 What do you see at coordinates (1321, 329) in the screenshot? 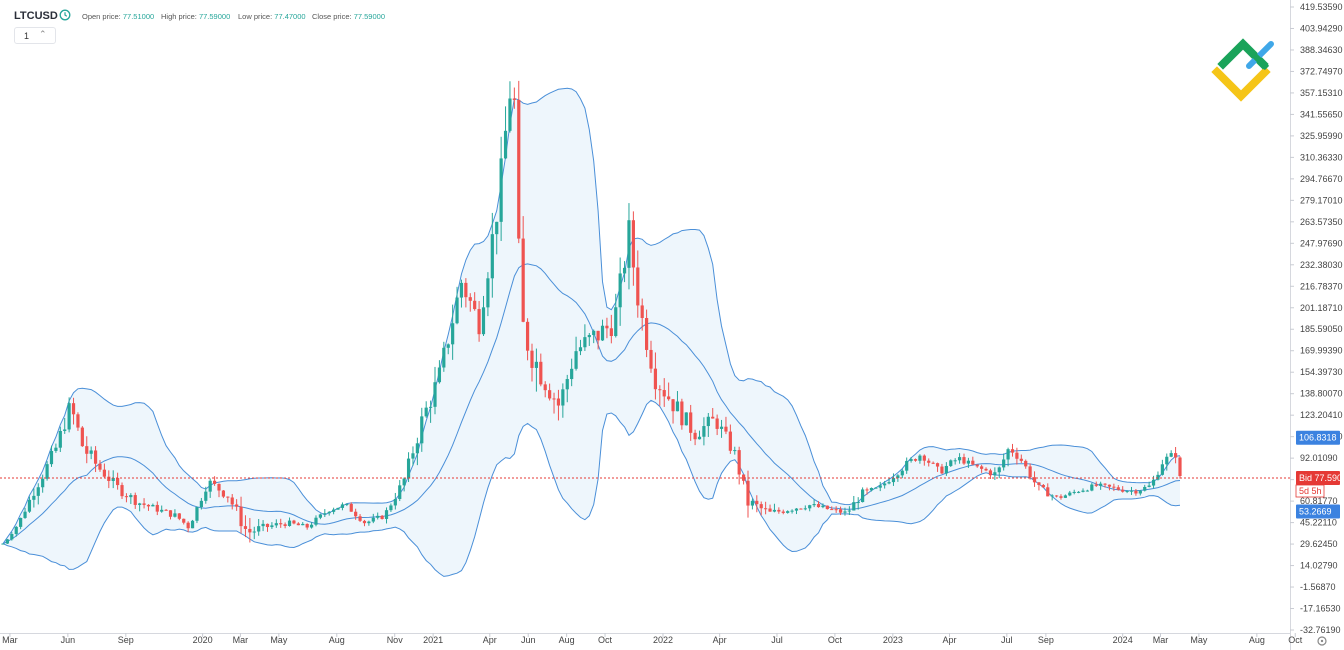
I see `price-tick-label: 185.59050` at bounding box center [1321, 329].